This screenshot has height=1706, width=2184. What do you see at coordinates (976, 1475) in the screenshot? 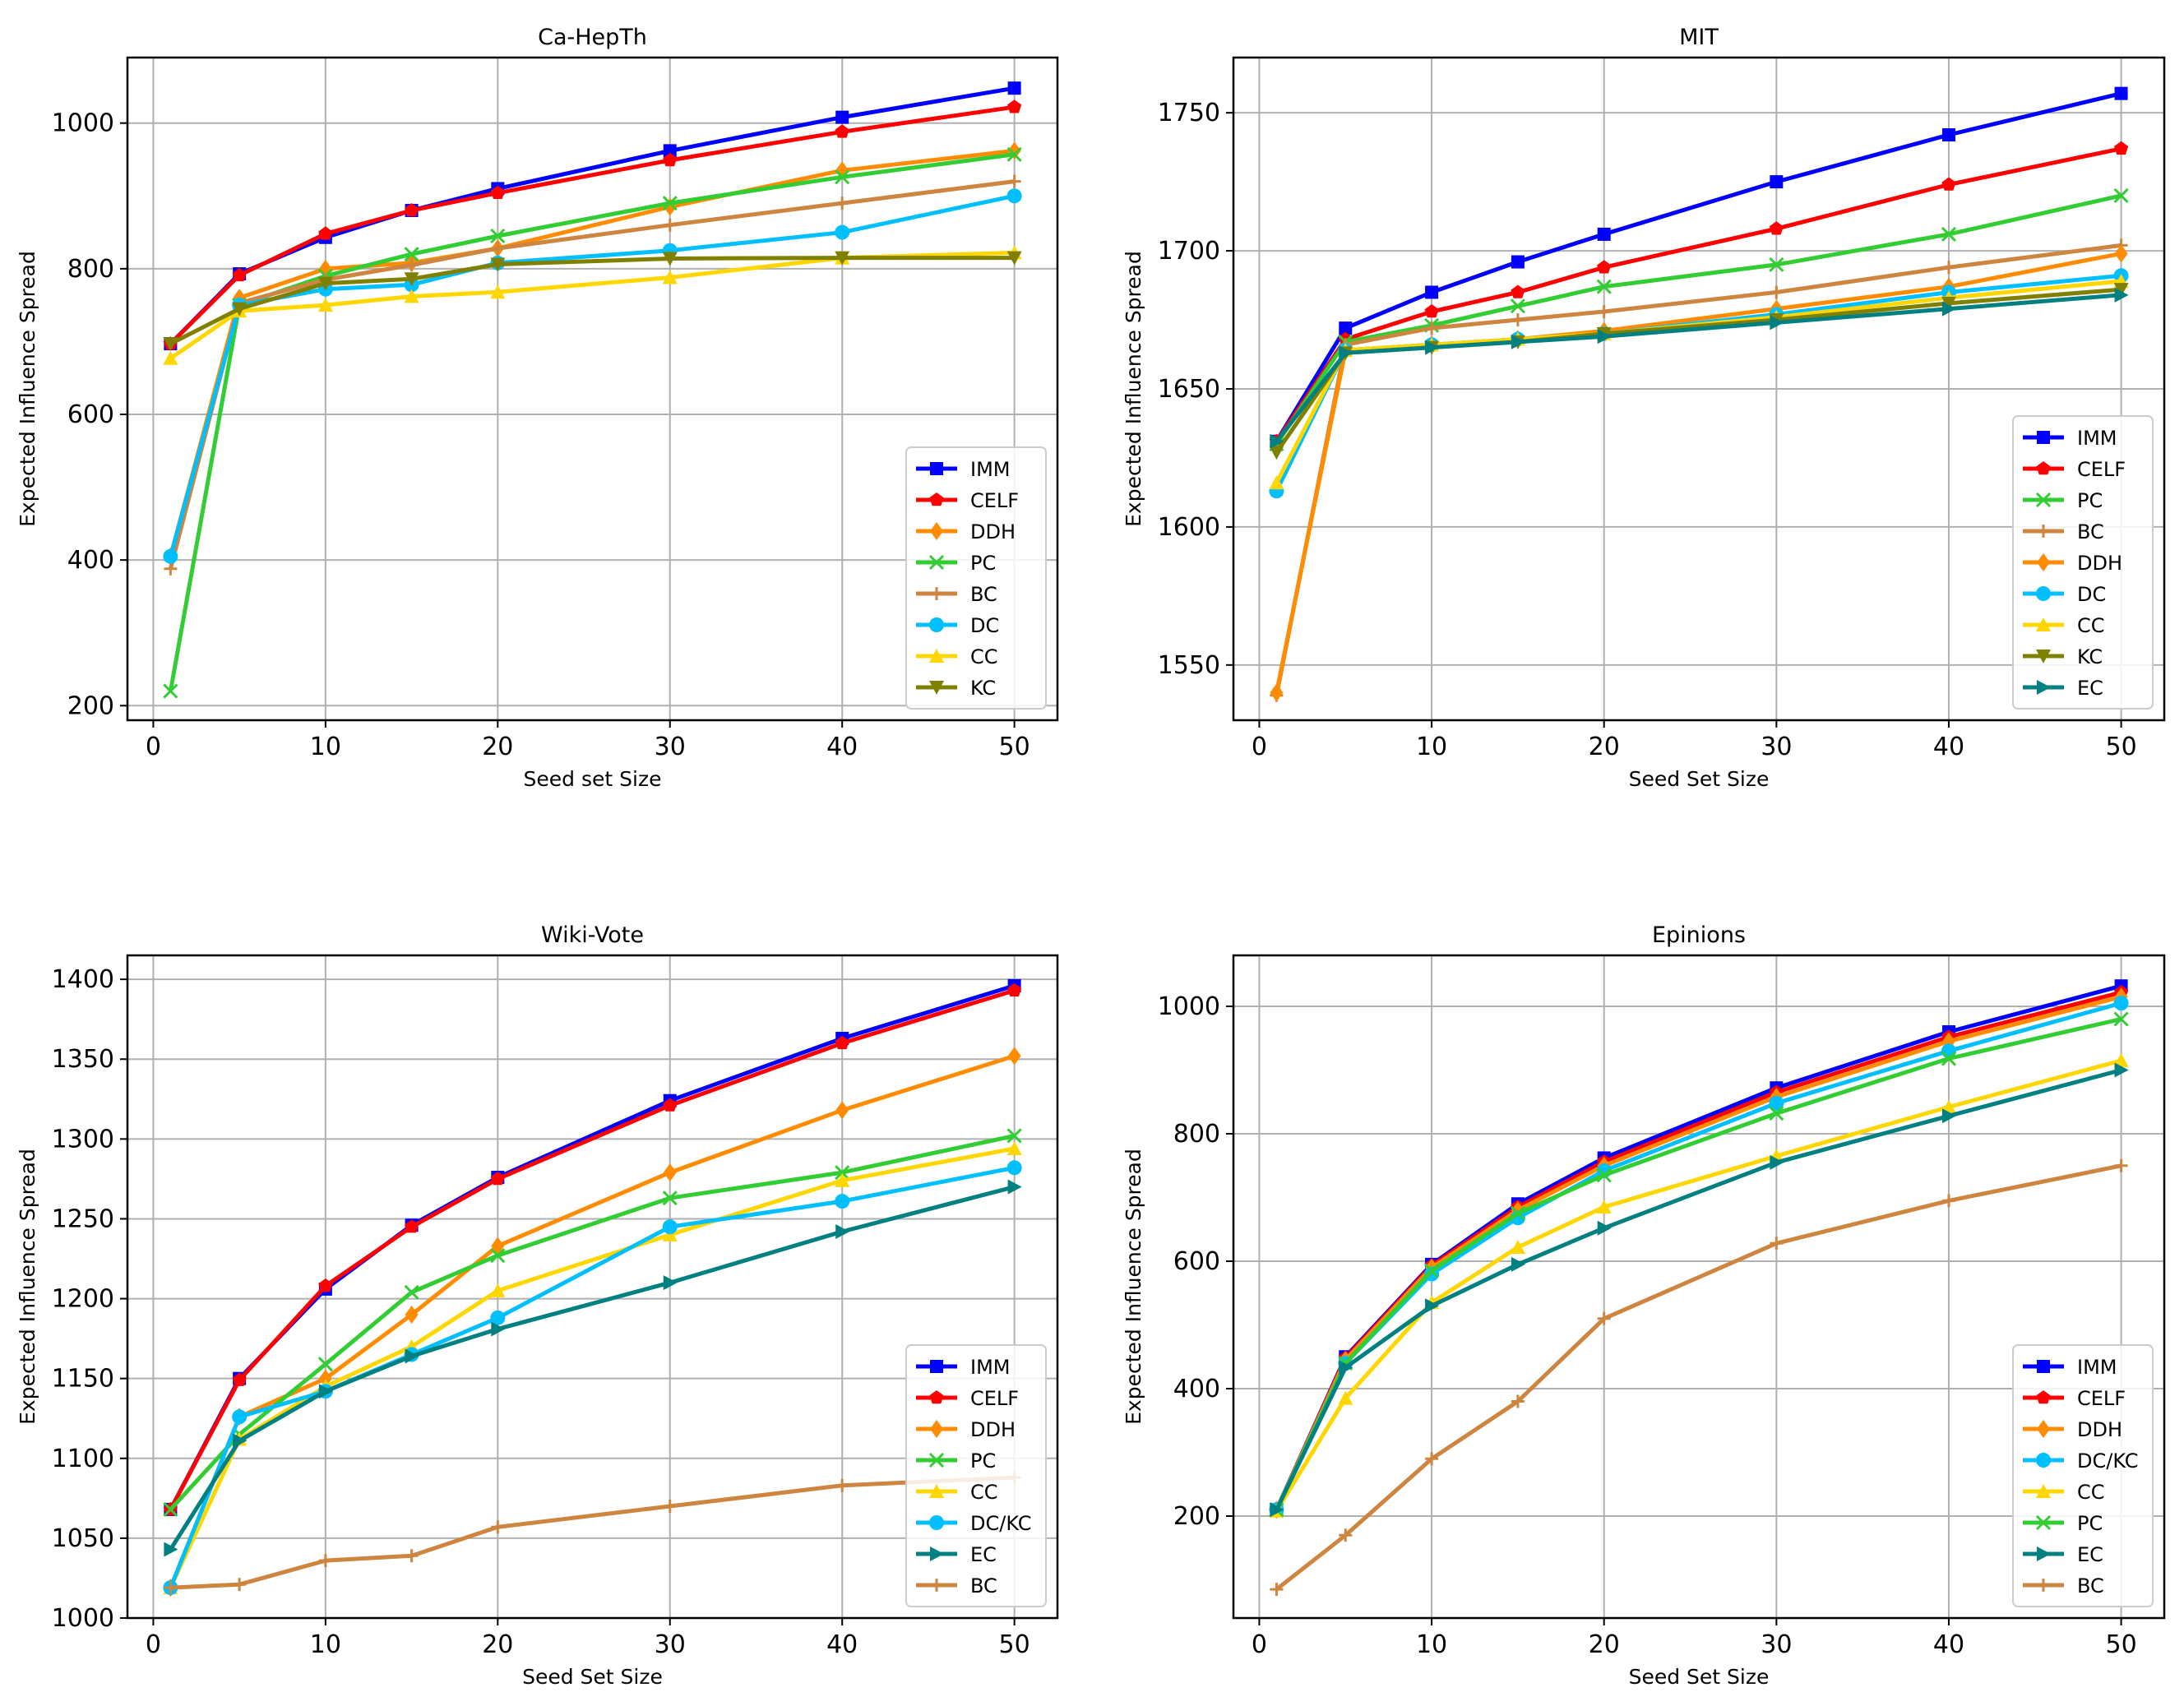
I see `legend: IMM CELF DDH PC CC DC/KC EC BC` at bounding box center [976, 1475].